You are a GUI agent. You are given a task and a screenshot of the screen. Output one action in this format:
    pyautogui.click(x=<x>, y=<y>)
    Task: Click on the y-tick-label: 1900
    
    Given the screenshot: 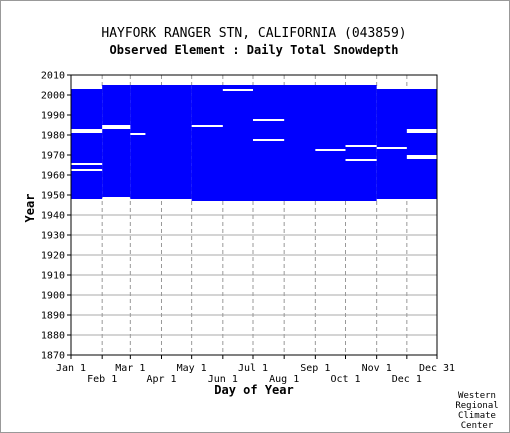 What is the action you would take?
    pyautogui.click(x=53, y=296)
    